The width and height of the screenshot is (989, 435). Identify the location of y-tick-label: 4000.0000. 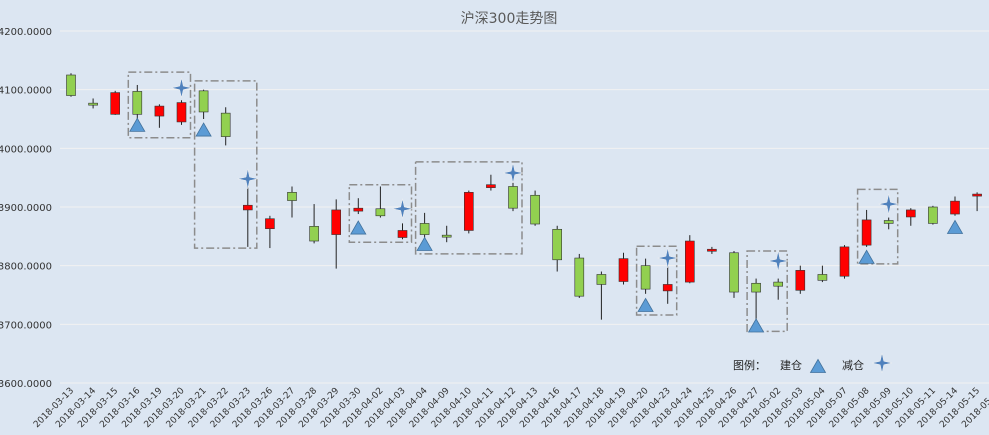
(26, 149).